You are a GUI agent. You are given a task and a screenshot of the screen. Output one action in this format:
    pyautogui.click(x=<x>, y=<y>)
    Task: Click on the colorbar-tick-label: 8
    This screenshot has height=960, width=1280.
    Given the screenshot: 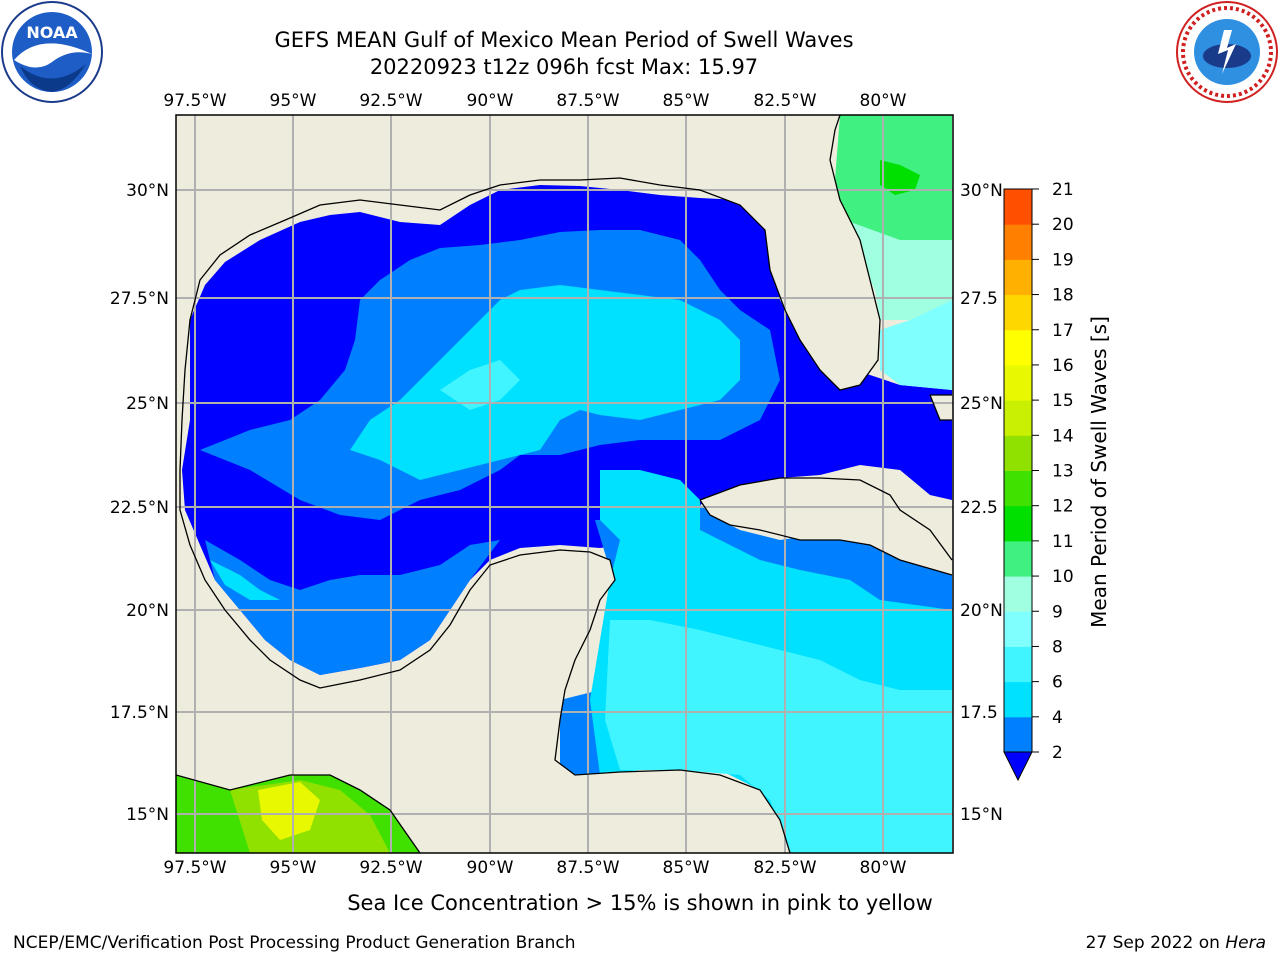 What is the action you would take?
    pyautogui.click(x=1057, y=647)
    